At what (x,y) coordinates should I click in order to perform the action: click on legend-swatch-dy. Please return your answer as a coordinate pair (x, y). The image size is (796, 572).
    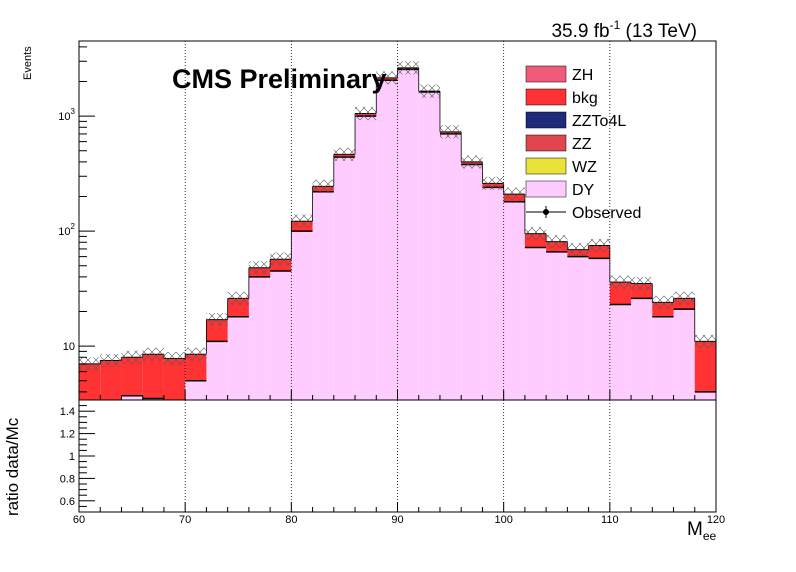
    Looking at the image, I should click on (546, 189).